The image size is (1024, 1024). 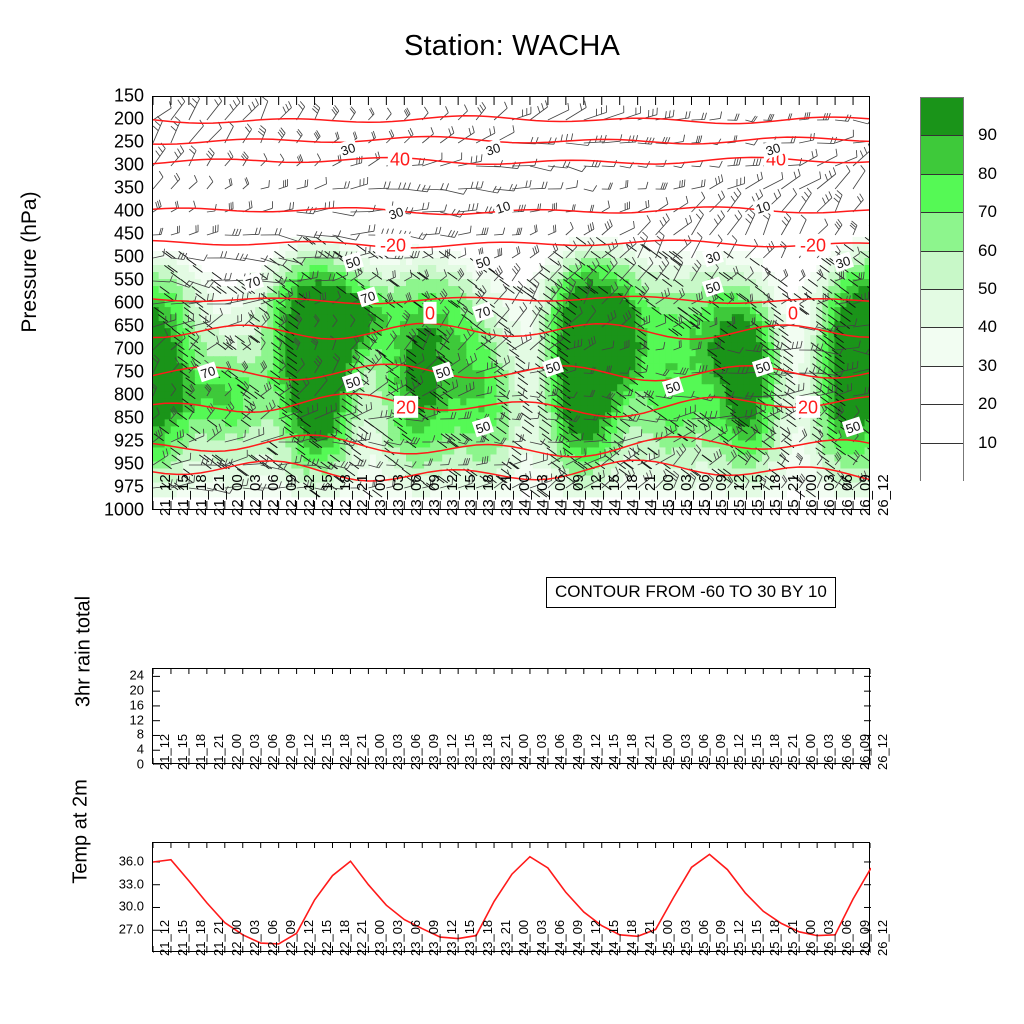 What do you see at coordinates (362, 937) in the screenshot?
I see `time-tick-label: 22_21` at bounding box center [362, 937].